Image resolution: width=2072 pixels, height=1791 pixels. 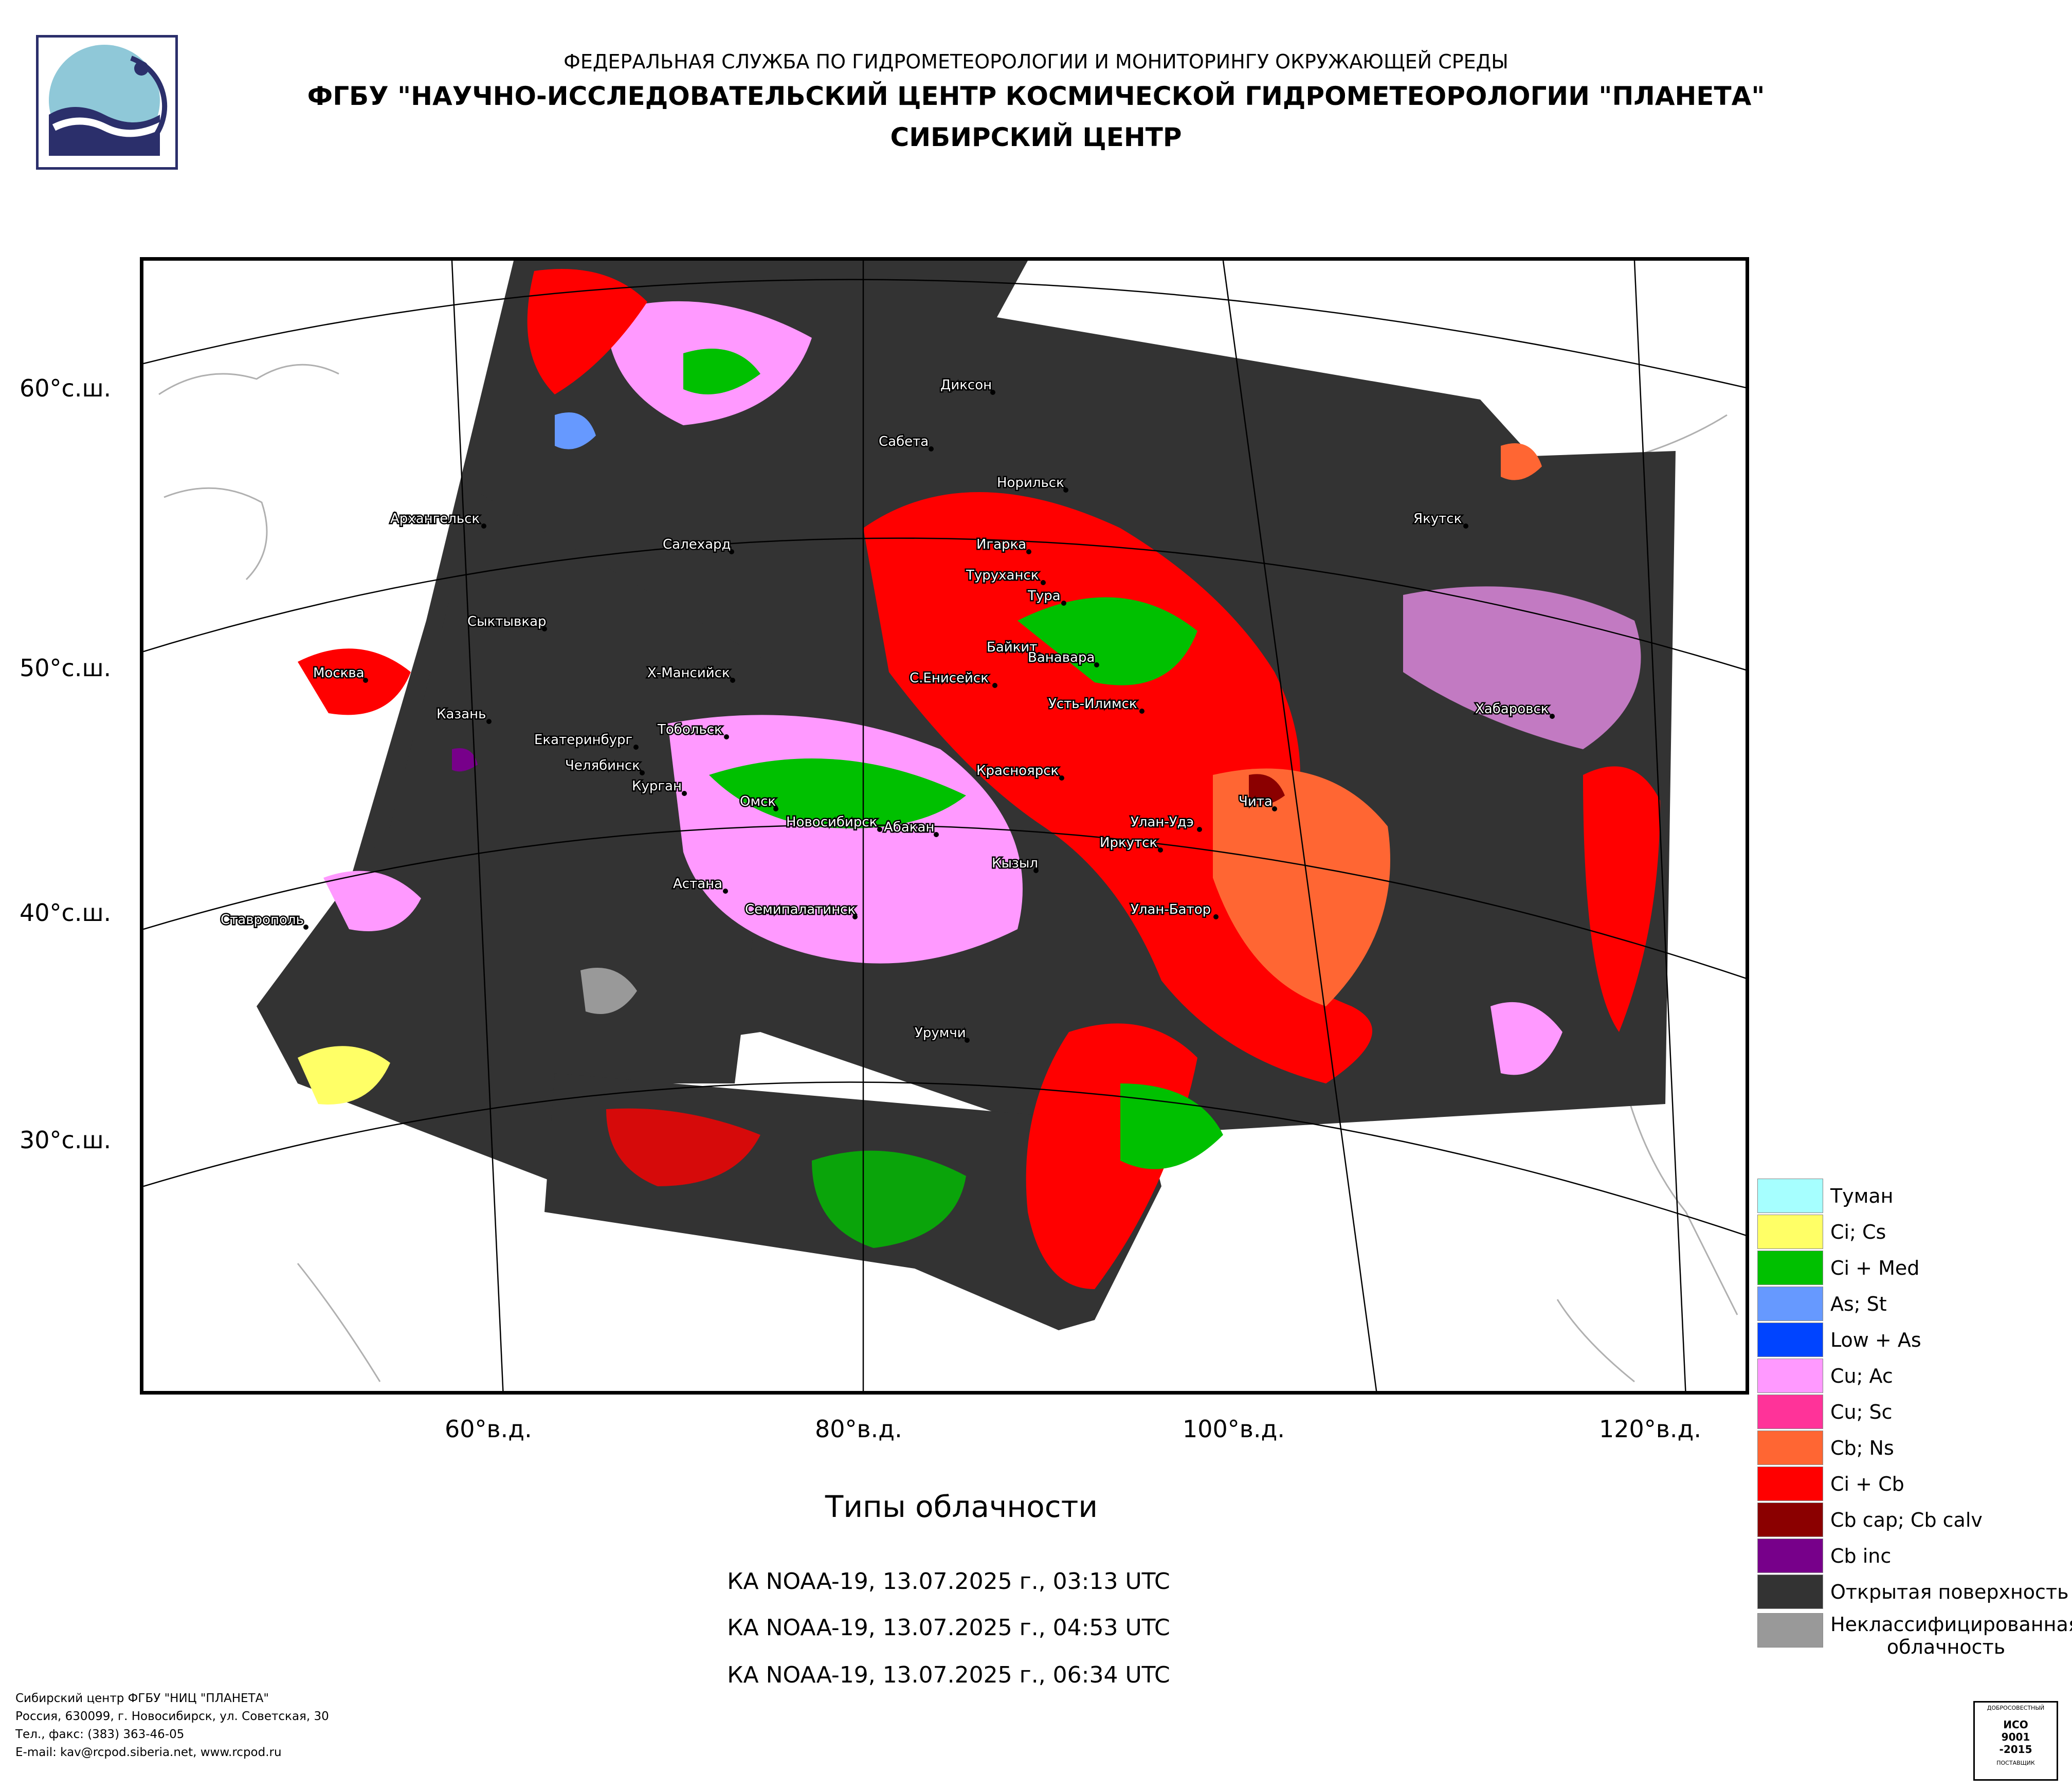 What do you see at coordinates (1858, 1304) in the screenshot?
I see `legend-label: As; St` at bounding box center [1858, 1304].